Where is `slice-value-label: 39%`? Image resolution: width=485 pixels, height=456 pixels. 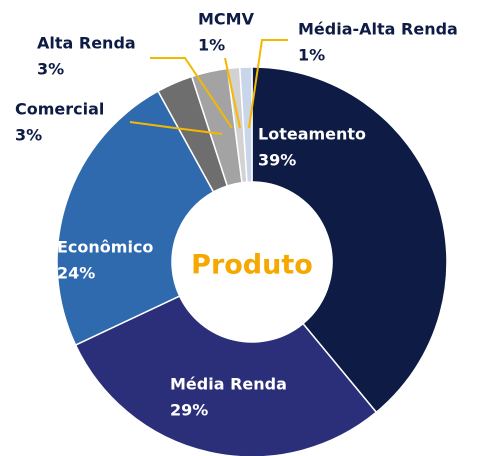
slice-value-label: 39% is located at coordinates (277, 160).